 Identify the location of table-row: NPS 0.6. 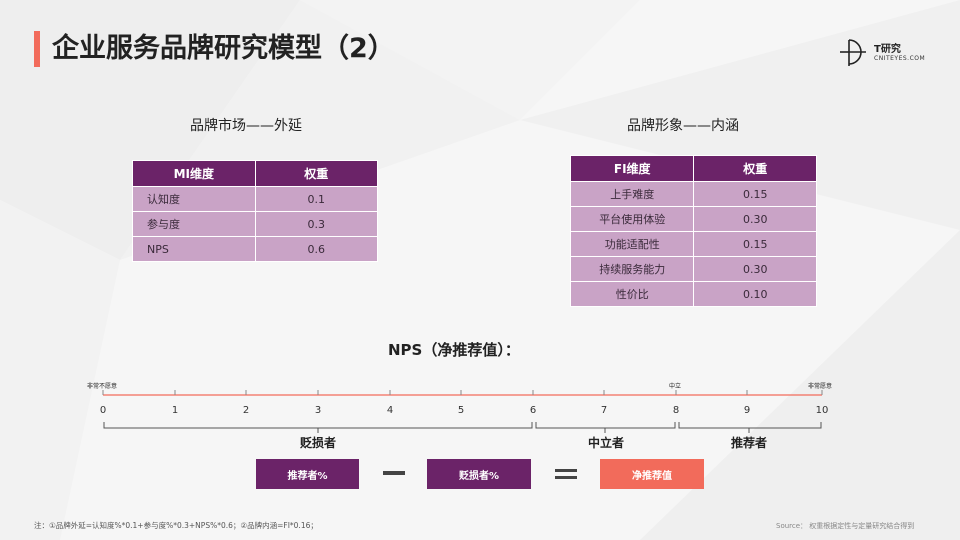
(255, 249).